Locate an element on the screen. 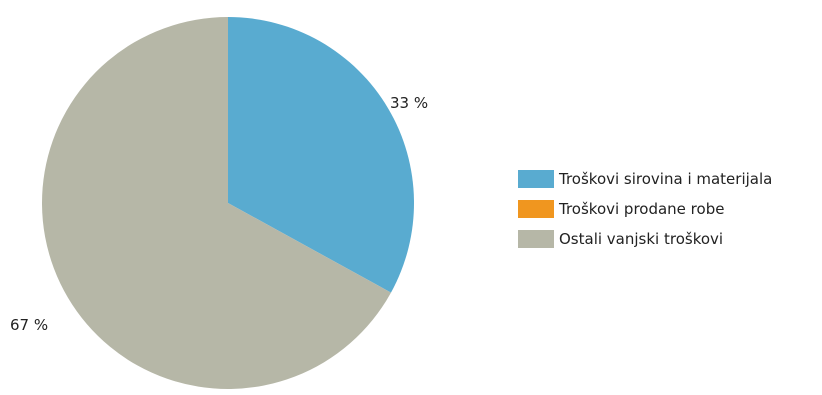 The image size is (822, 395). legend-swatch-troskovi-prodane-robe is located at coordinates (536, 209).